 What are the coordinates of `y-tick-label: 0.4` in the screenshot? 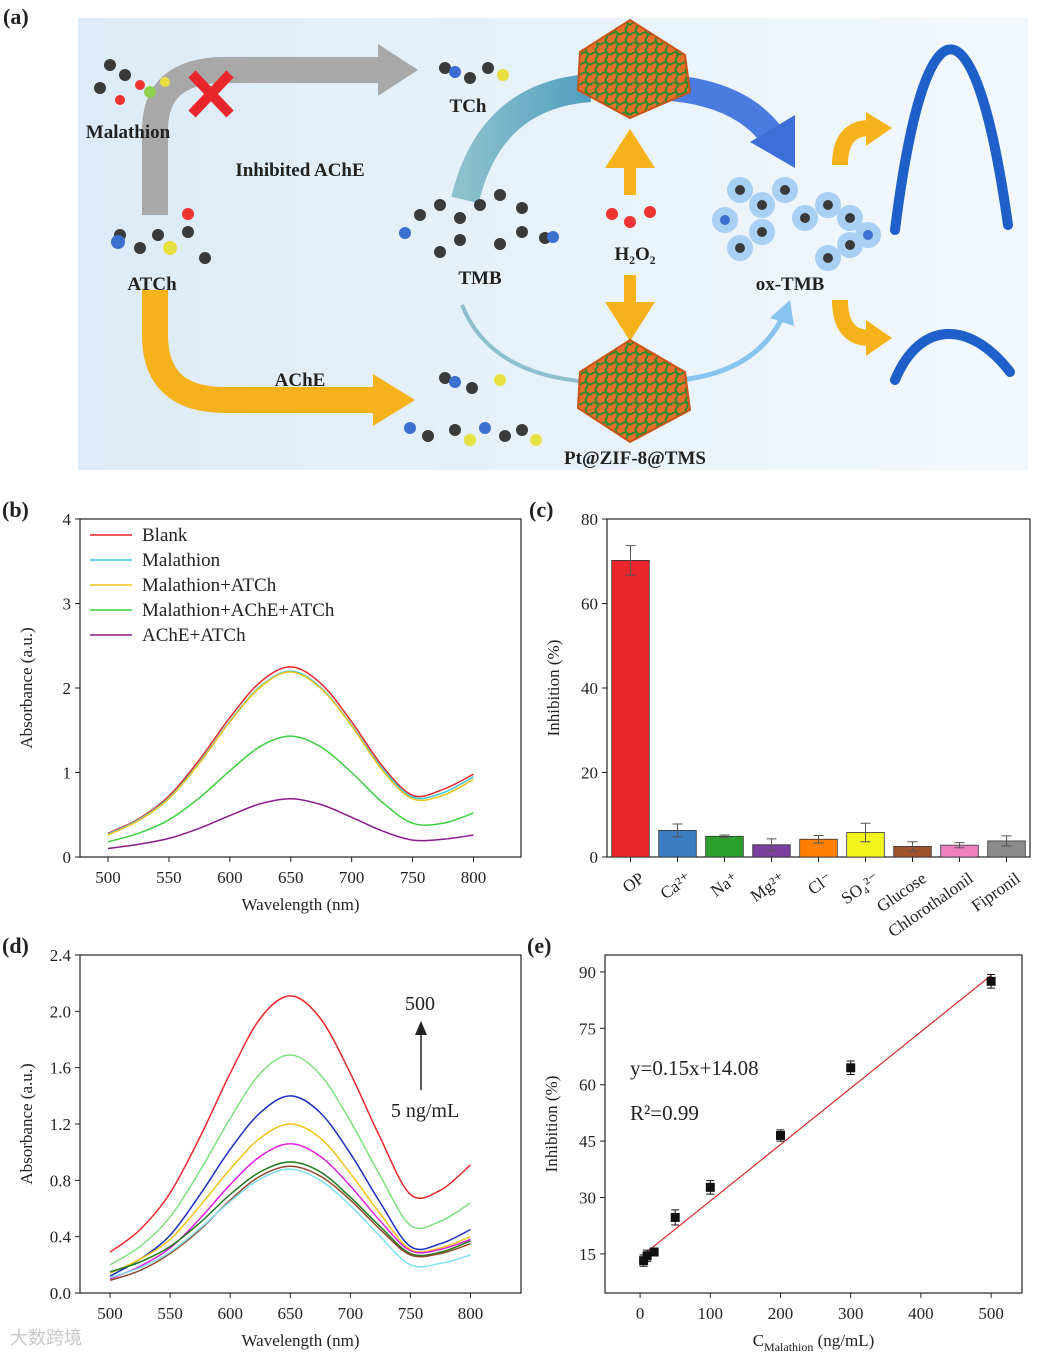 It's located at (61, 1237).